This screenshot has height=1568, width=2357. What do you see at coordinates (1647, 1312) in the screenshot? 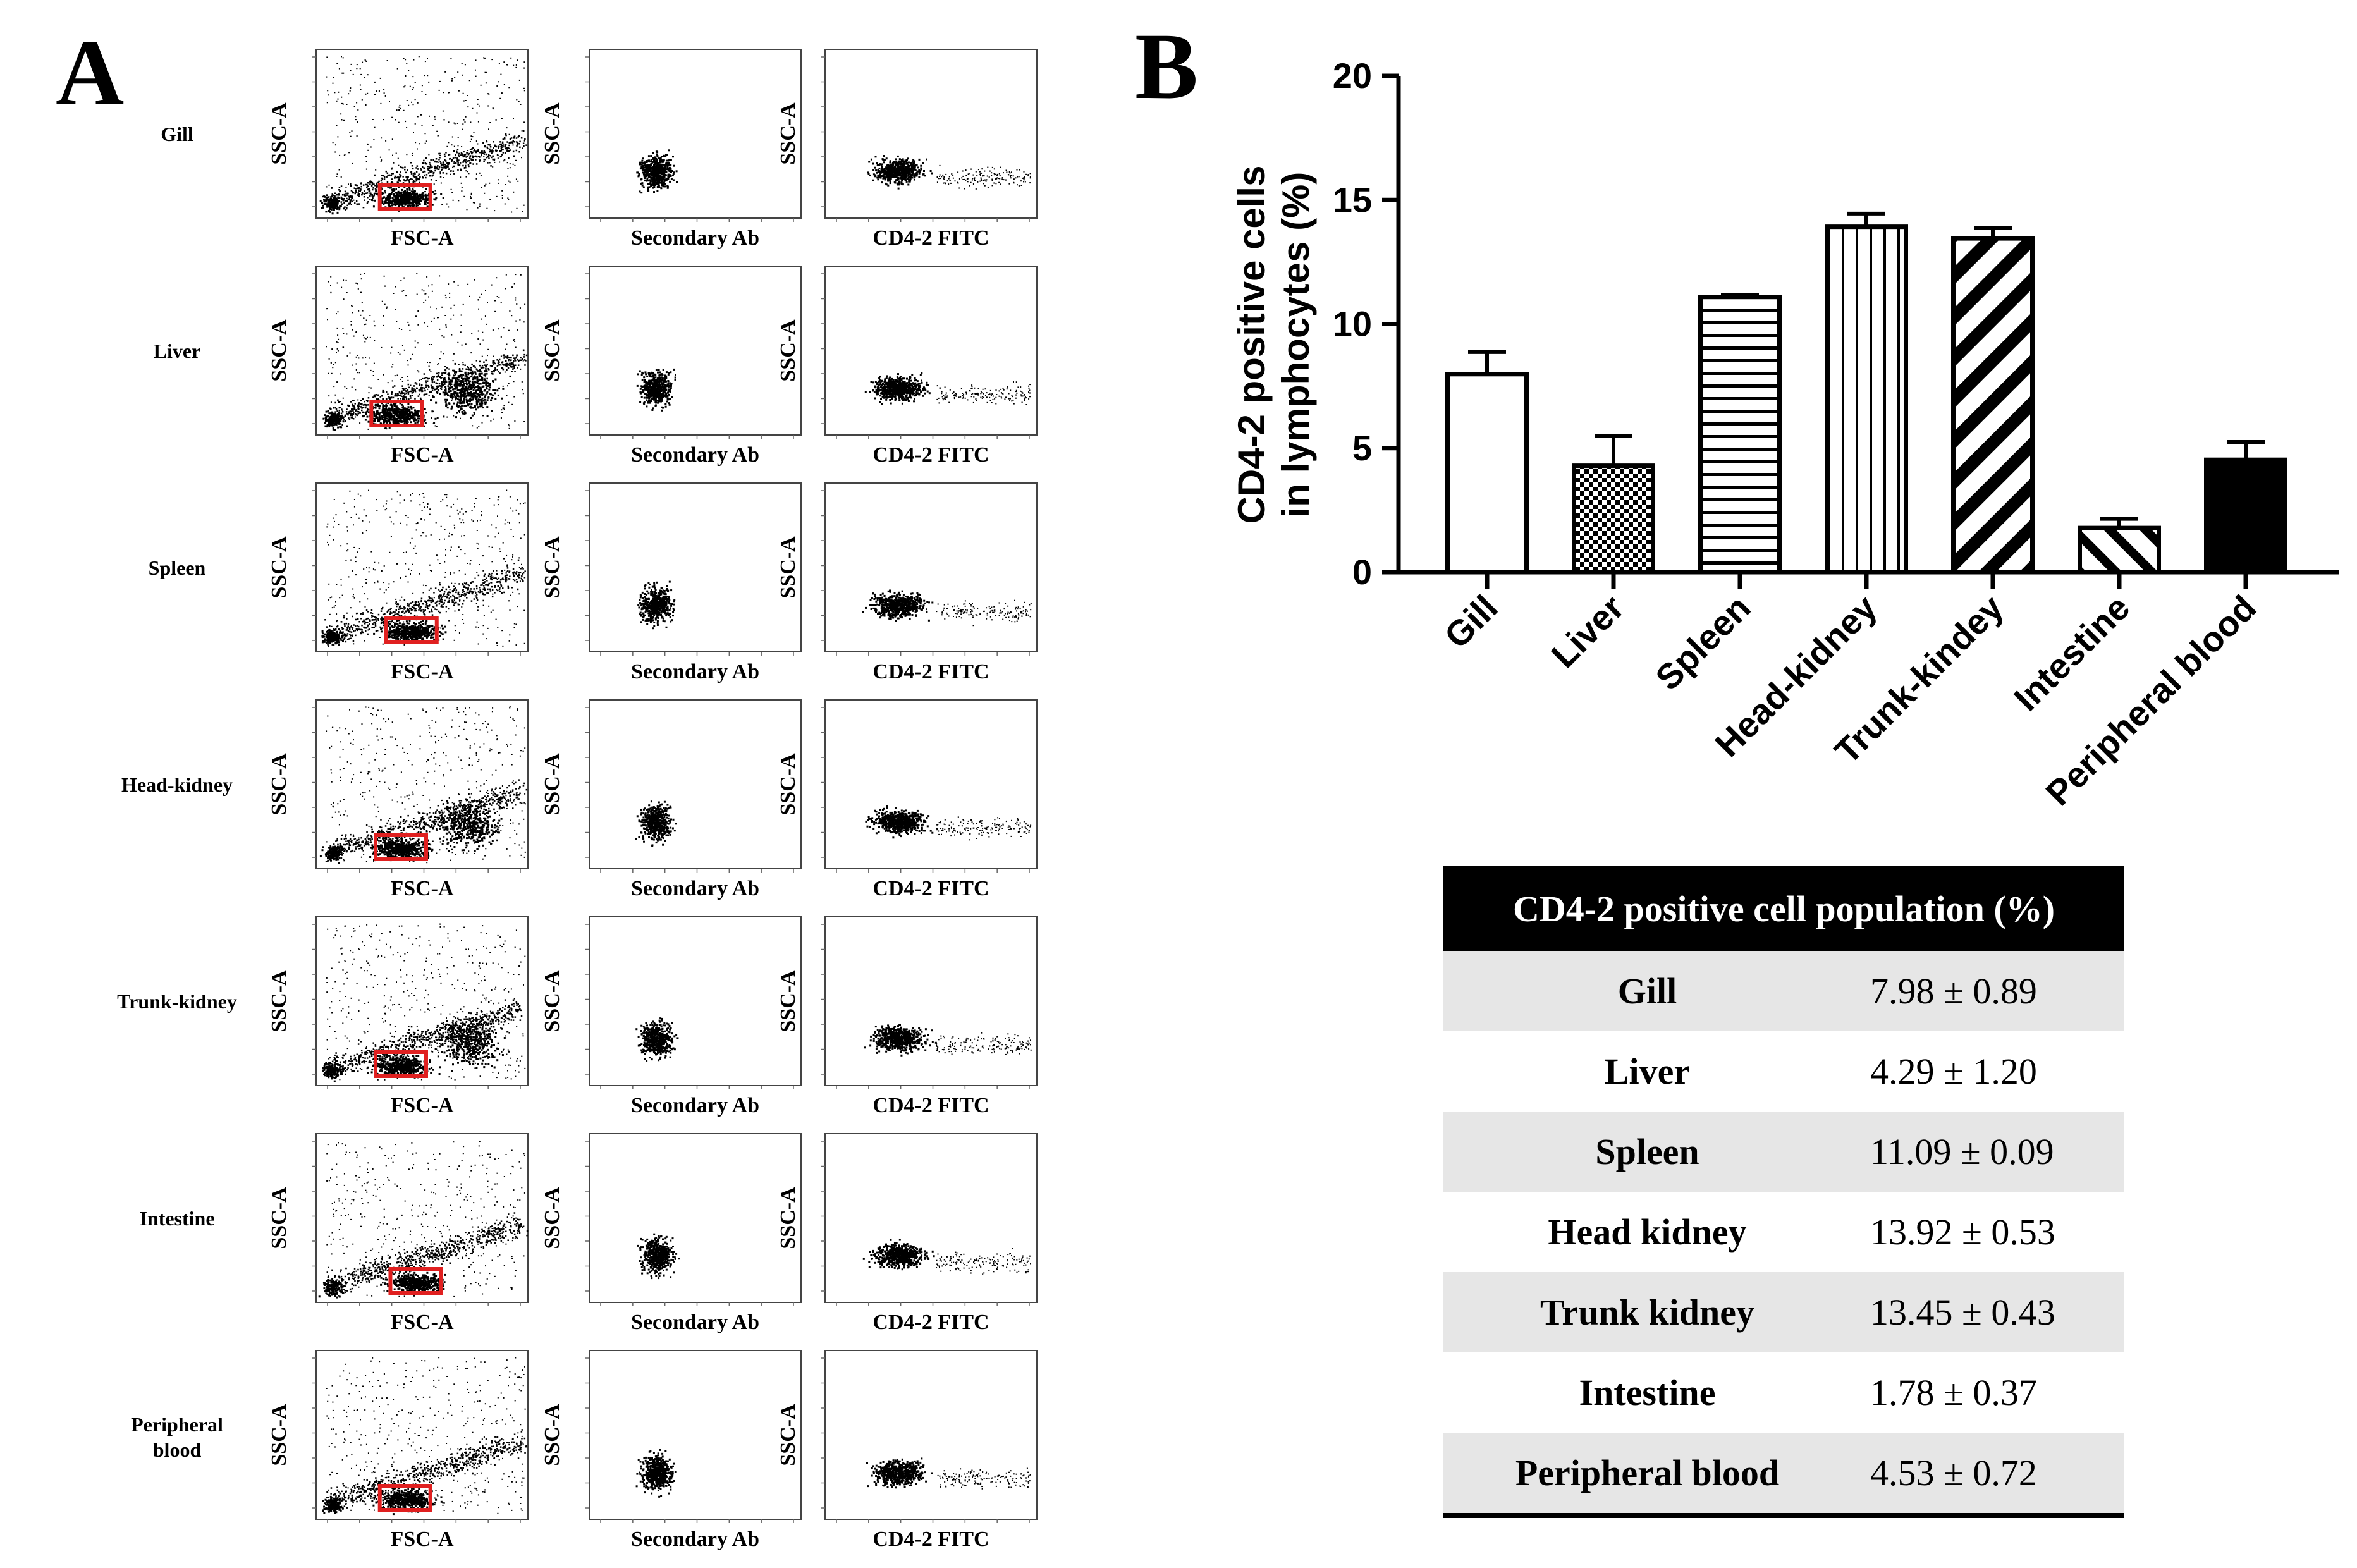
I see `table-tissue: Trunk kidney` at bounding box center [1647, 1312].